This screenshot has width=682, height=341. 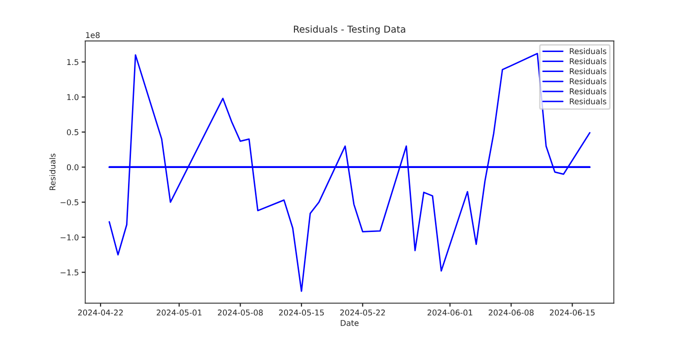 I want to click on chart-title: Residuals - Testing Data, so click(x=350, y=30).